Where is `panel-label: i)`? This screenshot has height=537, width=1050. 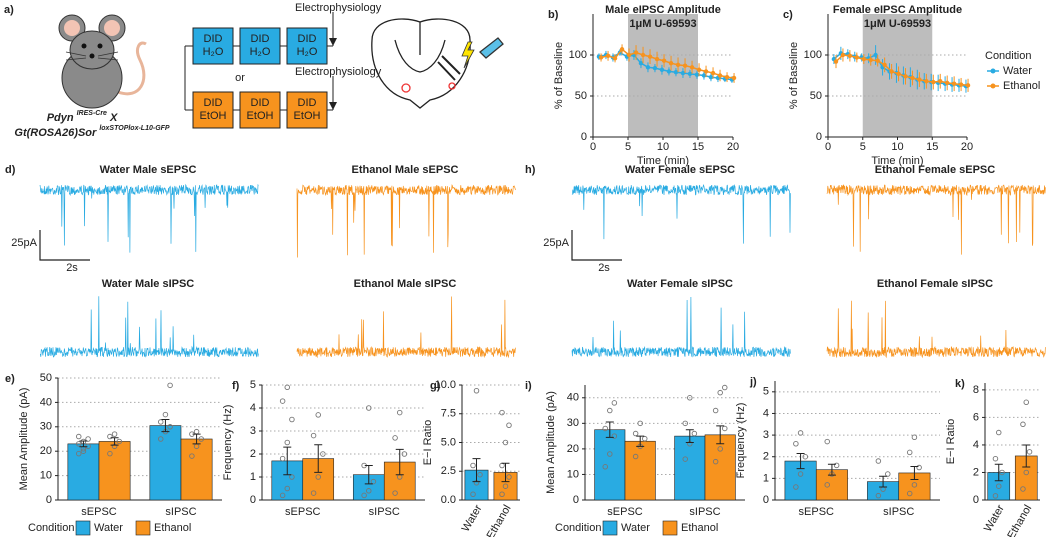
panel-label: i) is located at coordinates (528, 386).